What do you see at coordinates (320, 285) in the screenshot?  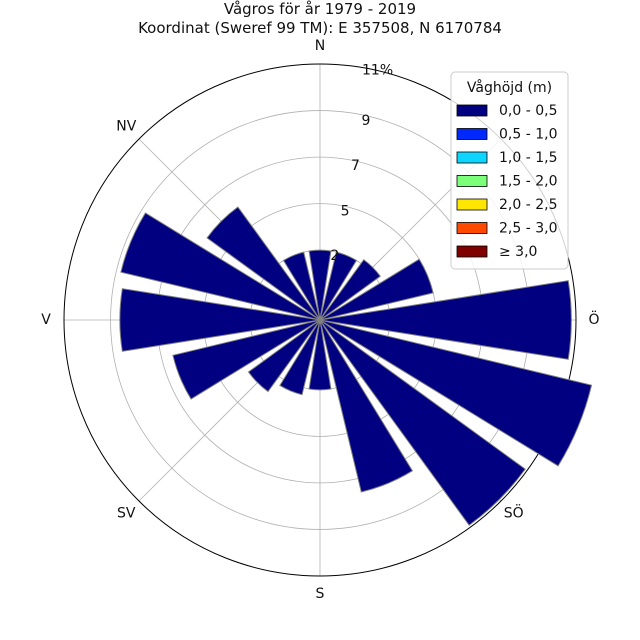 I see `bar-n` at bounding box center [320, 285].